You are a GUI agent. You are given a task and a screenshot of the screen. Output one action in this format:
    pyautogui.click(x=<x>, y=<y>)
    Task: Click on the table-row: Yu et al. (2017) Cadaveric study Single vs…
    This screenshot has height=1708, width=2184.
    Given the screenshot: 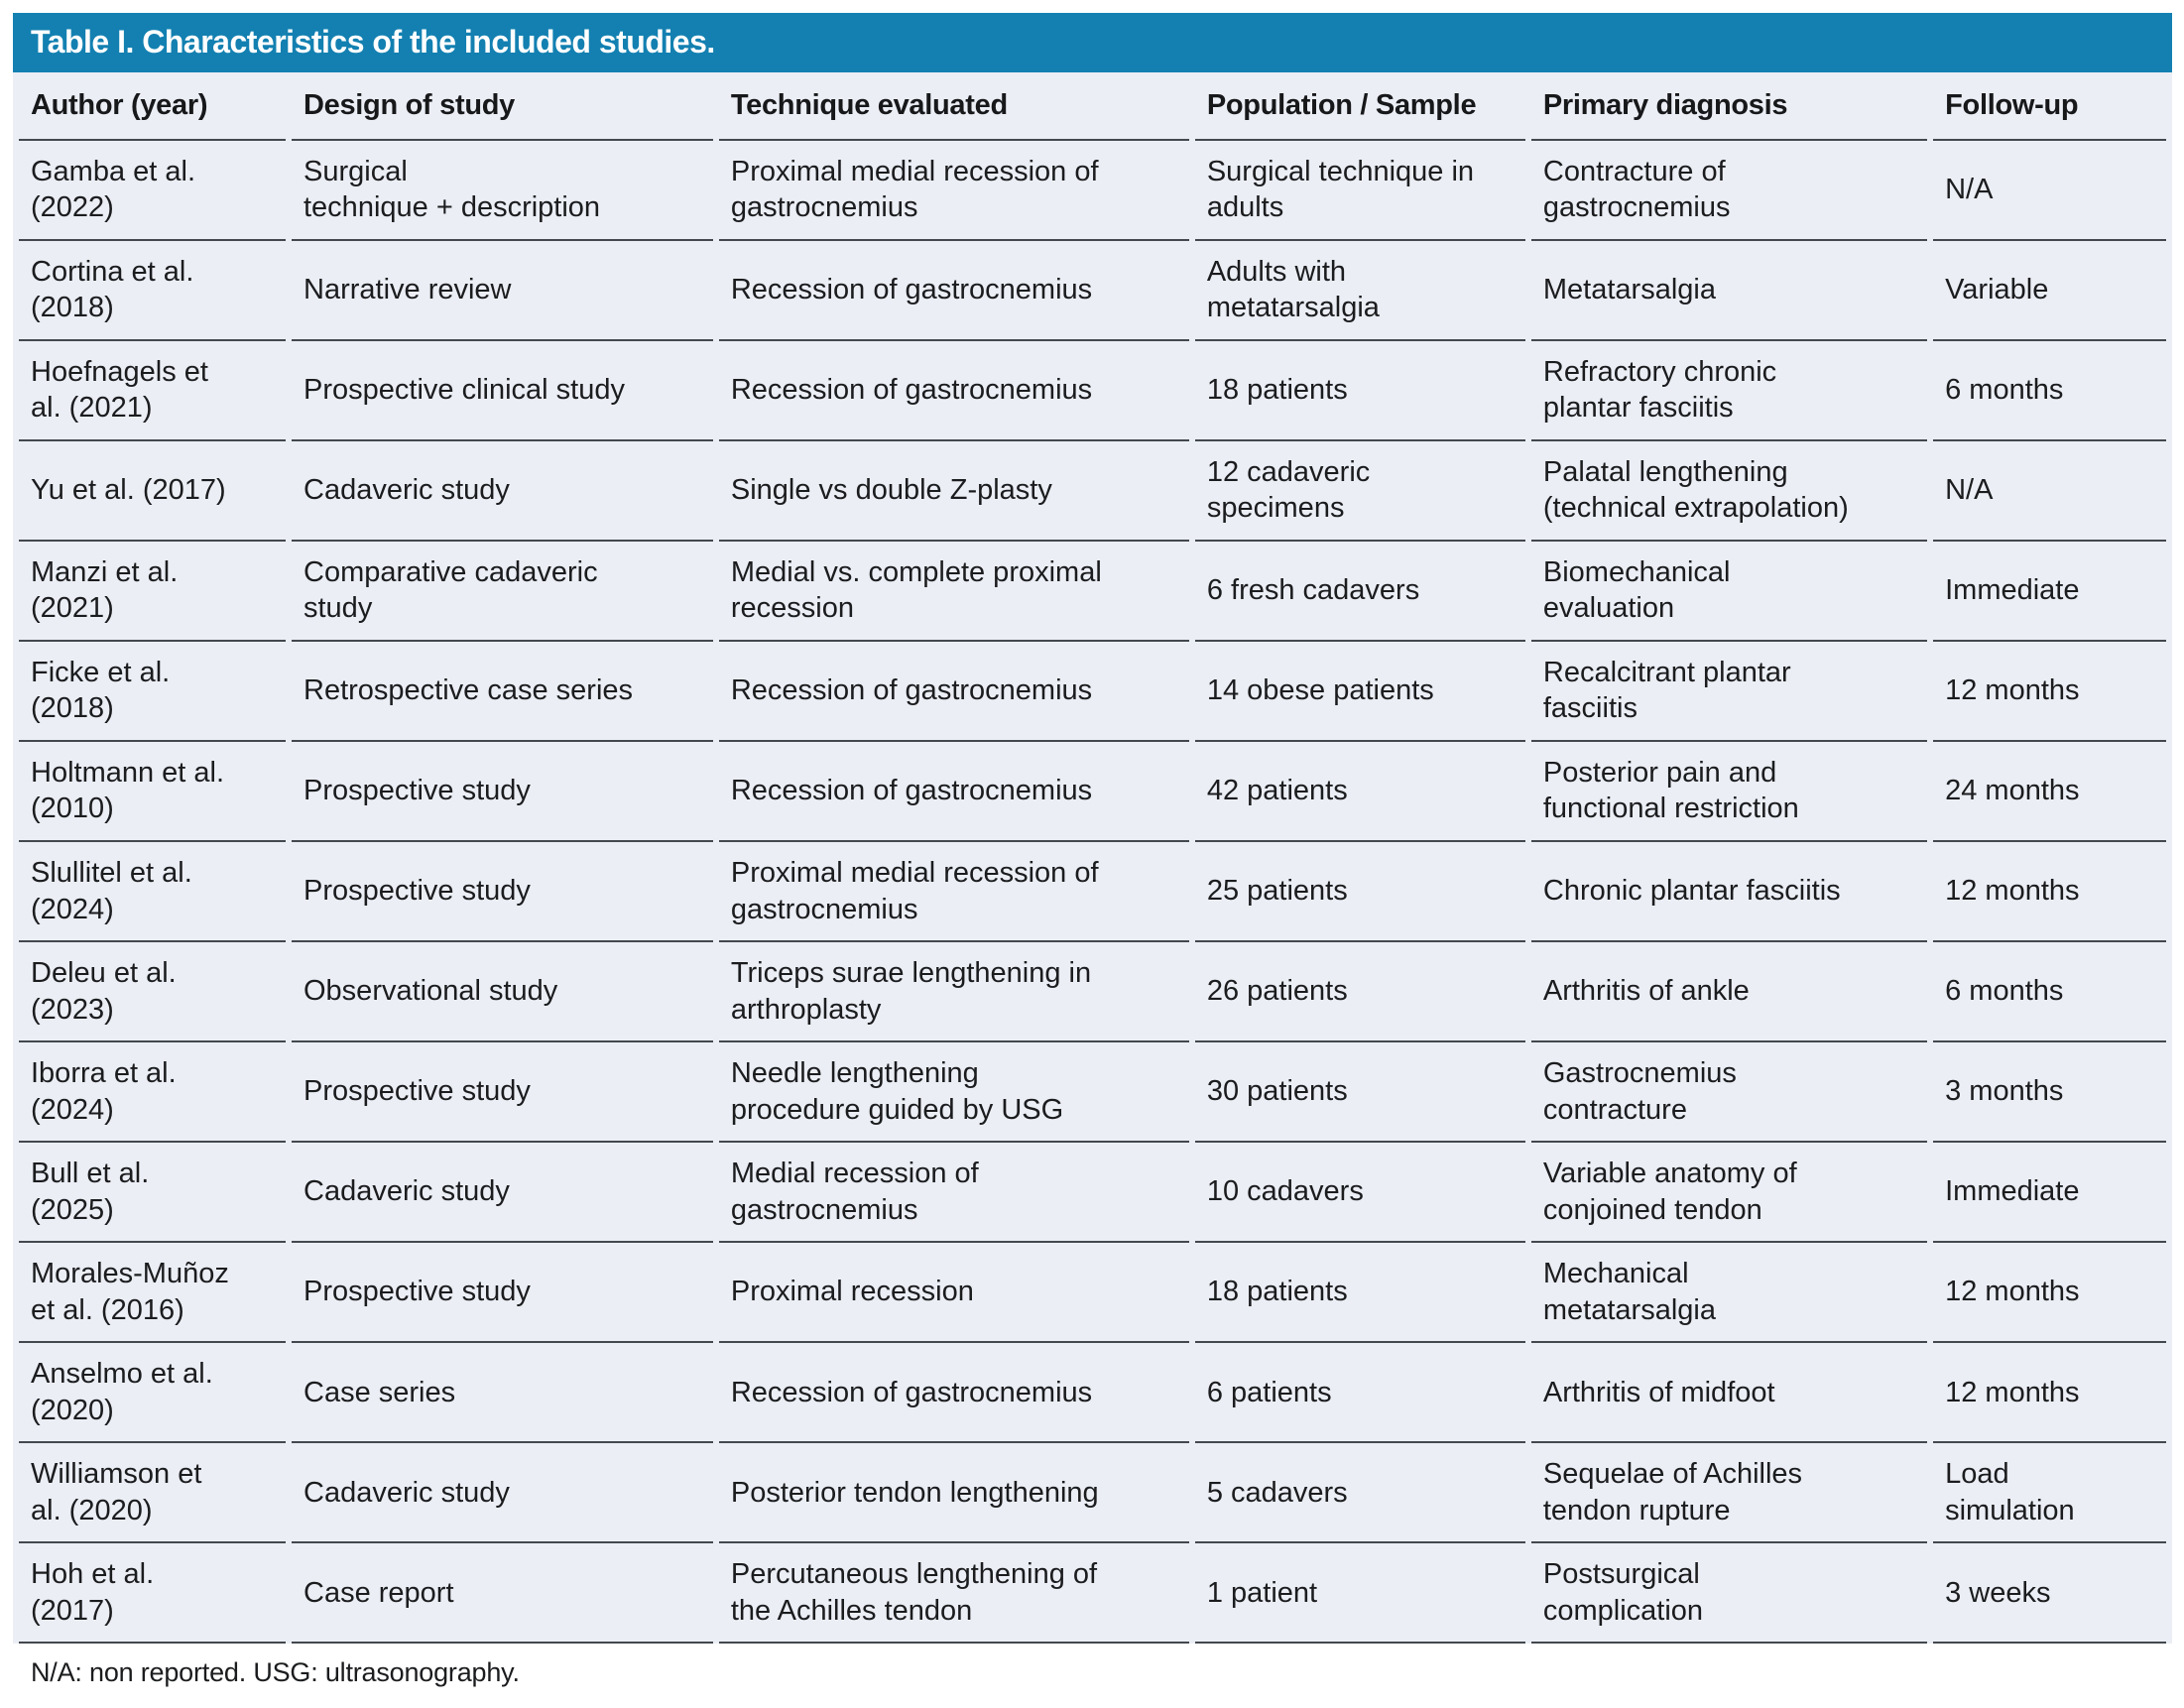 What is the action you would take?
    pyautogui.click(x=1092, y=491)
    